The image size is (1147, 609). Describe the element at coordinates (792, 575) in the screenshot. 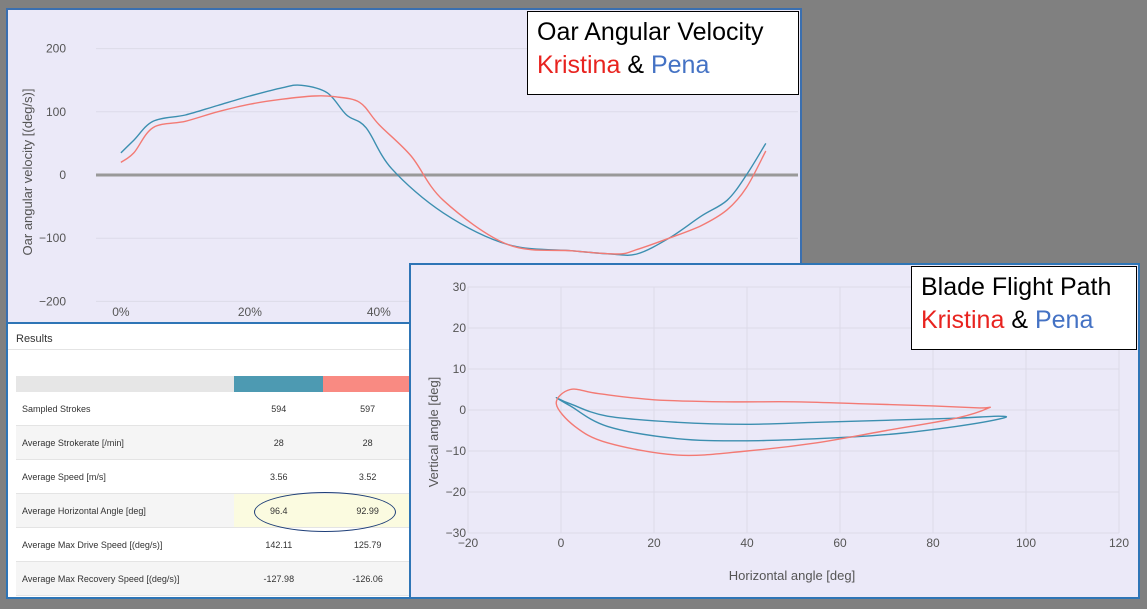

I see `path-xlabel: Horizontal angle [deg]` at that location.